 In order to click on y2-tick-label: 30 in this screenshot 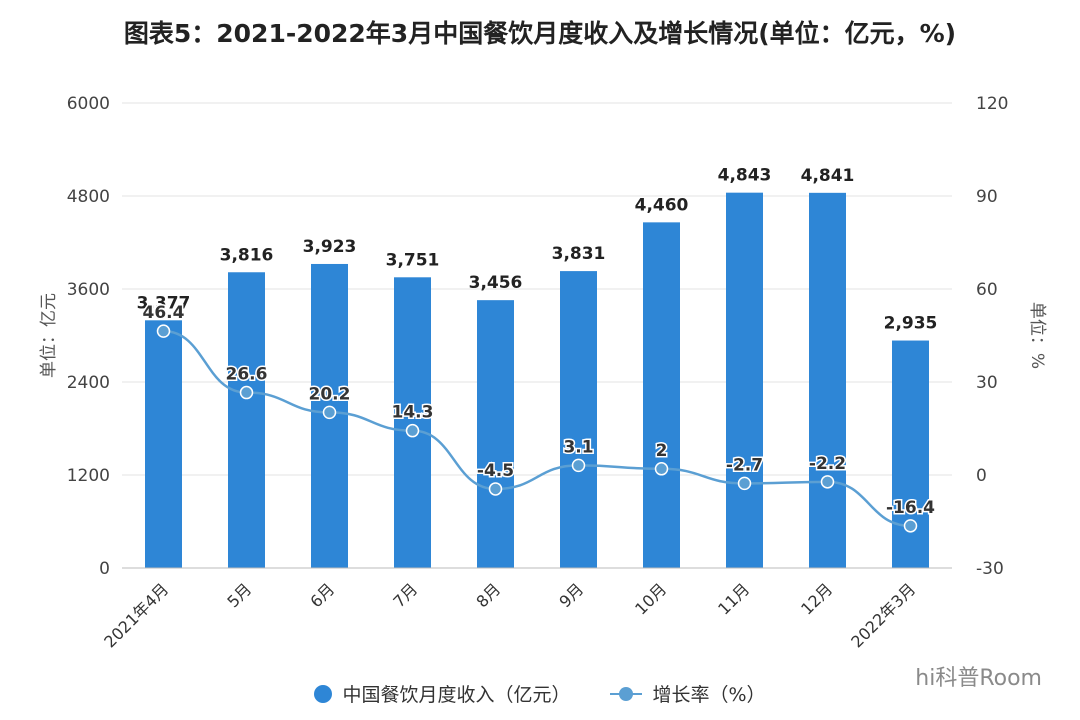, I will do `click(987, 383)`.